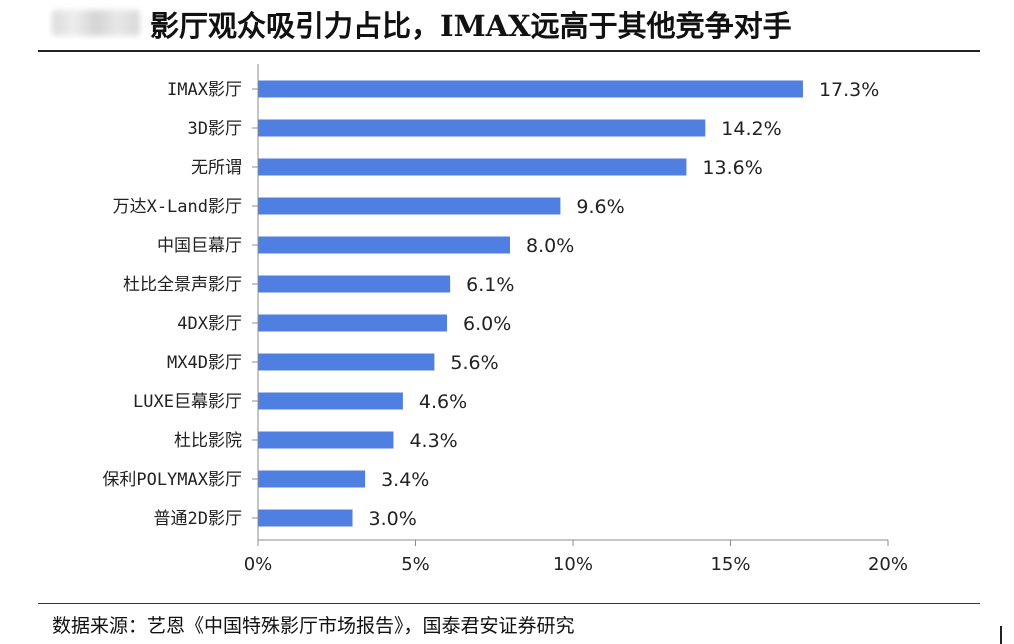  Describe the element at coordinates (204, 90) in the screenshot. I see `category-label: IMAX影厅` at that location.